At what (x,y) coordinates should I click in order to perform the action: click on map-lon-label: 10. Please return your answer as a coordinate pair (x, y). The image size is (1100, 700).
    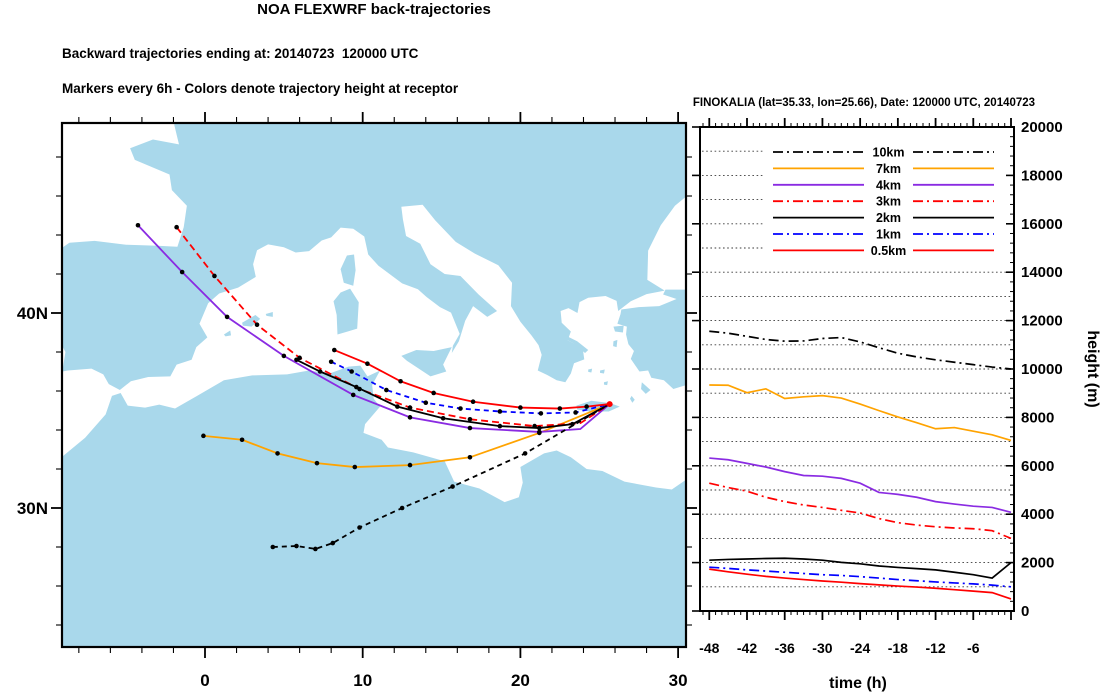
    Looking at the image, I should click on (362, 680).